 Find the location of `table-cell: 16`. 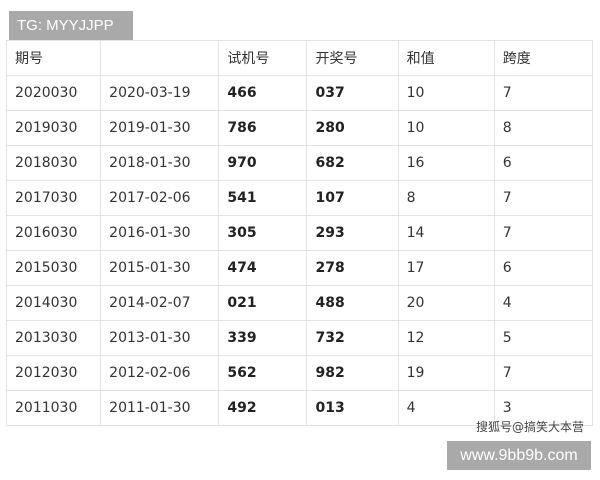

table-cell: 16 is located at coordinates (446, 163).